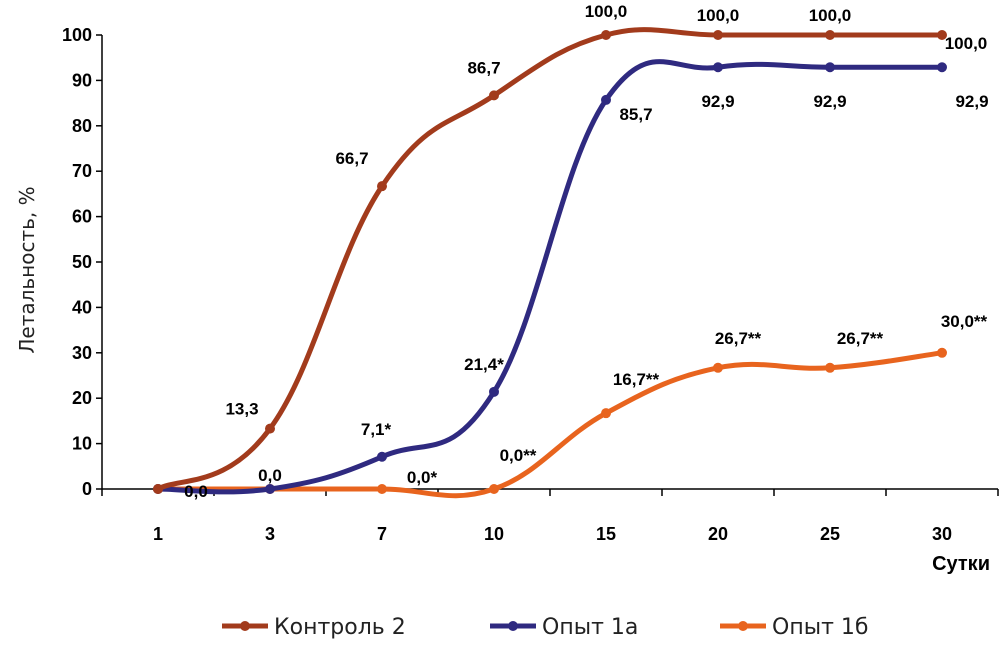 The width and height of the screenshot is (1000, 663). I want to click on data-label: 0,0**, so click(518, 455).